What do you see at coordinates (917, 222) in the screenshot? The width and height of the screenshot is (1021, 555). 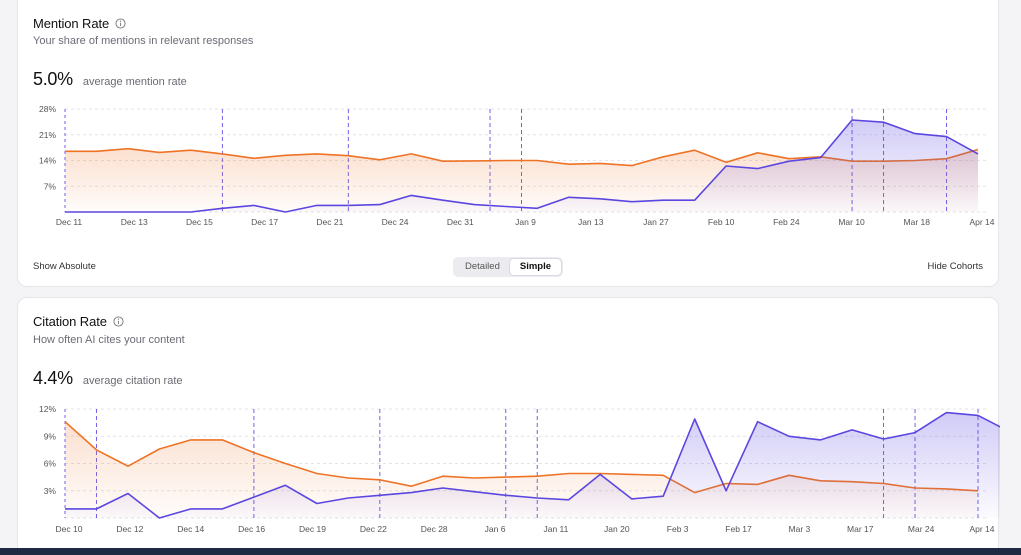 I see `x-tick-label: Mar 18` at bounding box center [917, 222].